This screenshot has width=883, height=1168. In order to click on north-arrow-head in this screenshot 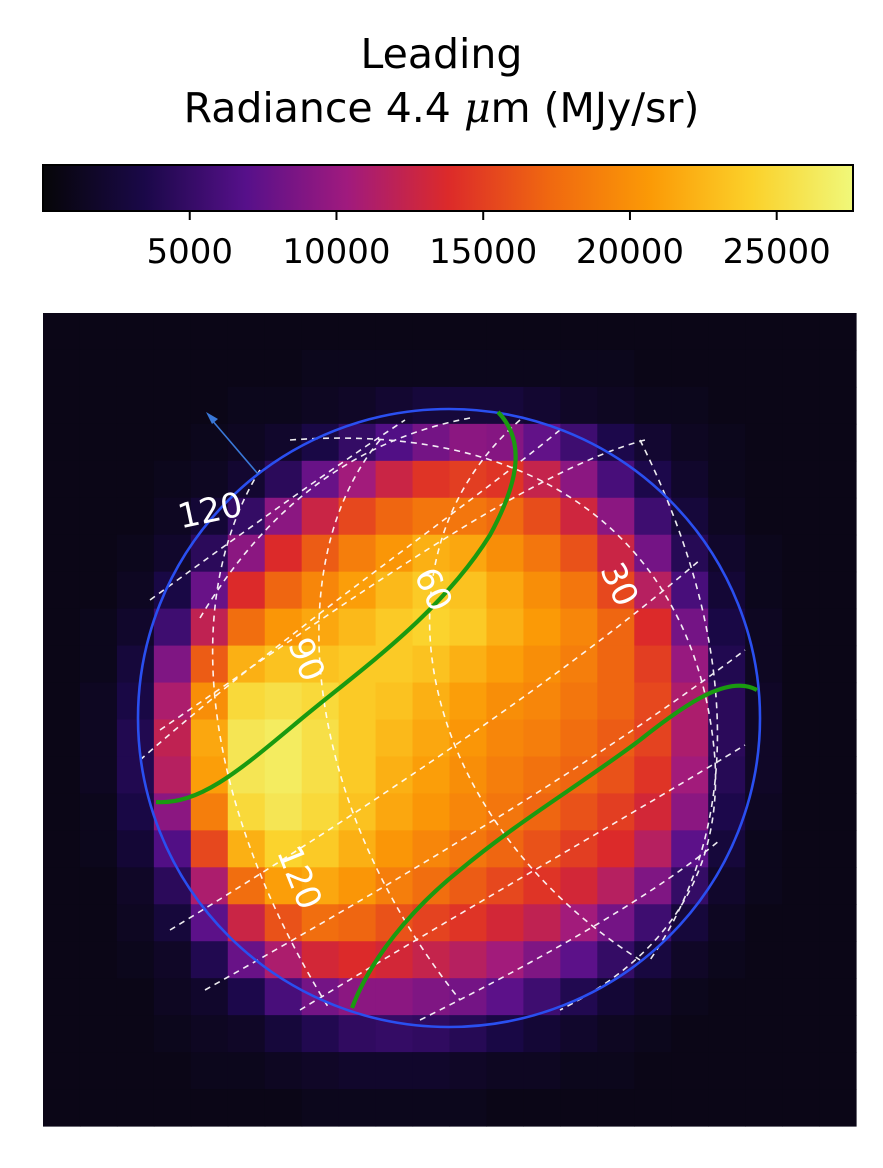, I will do `click(212, 418)`.